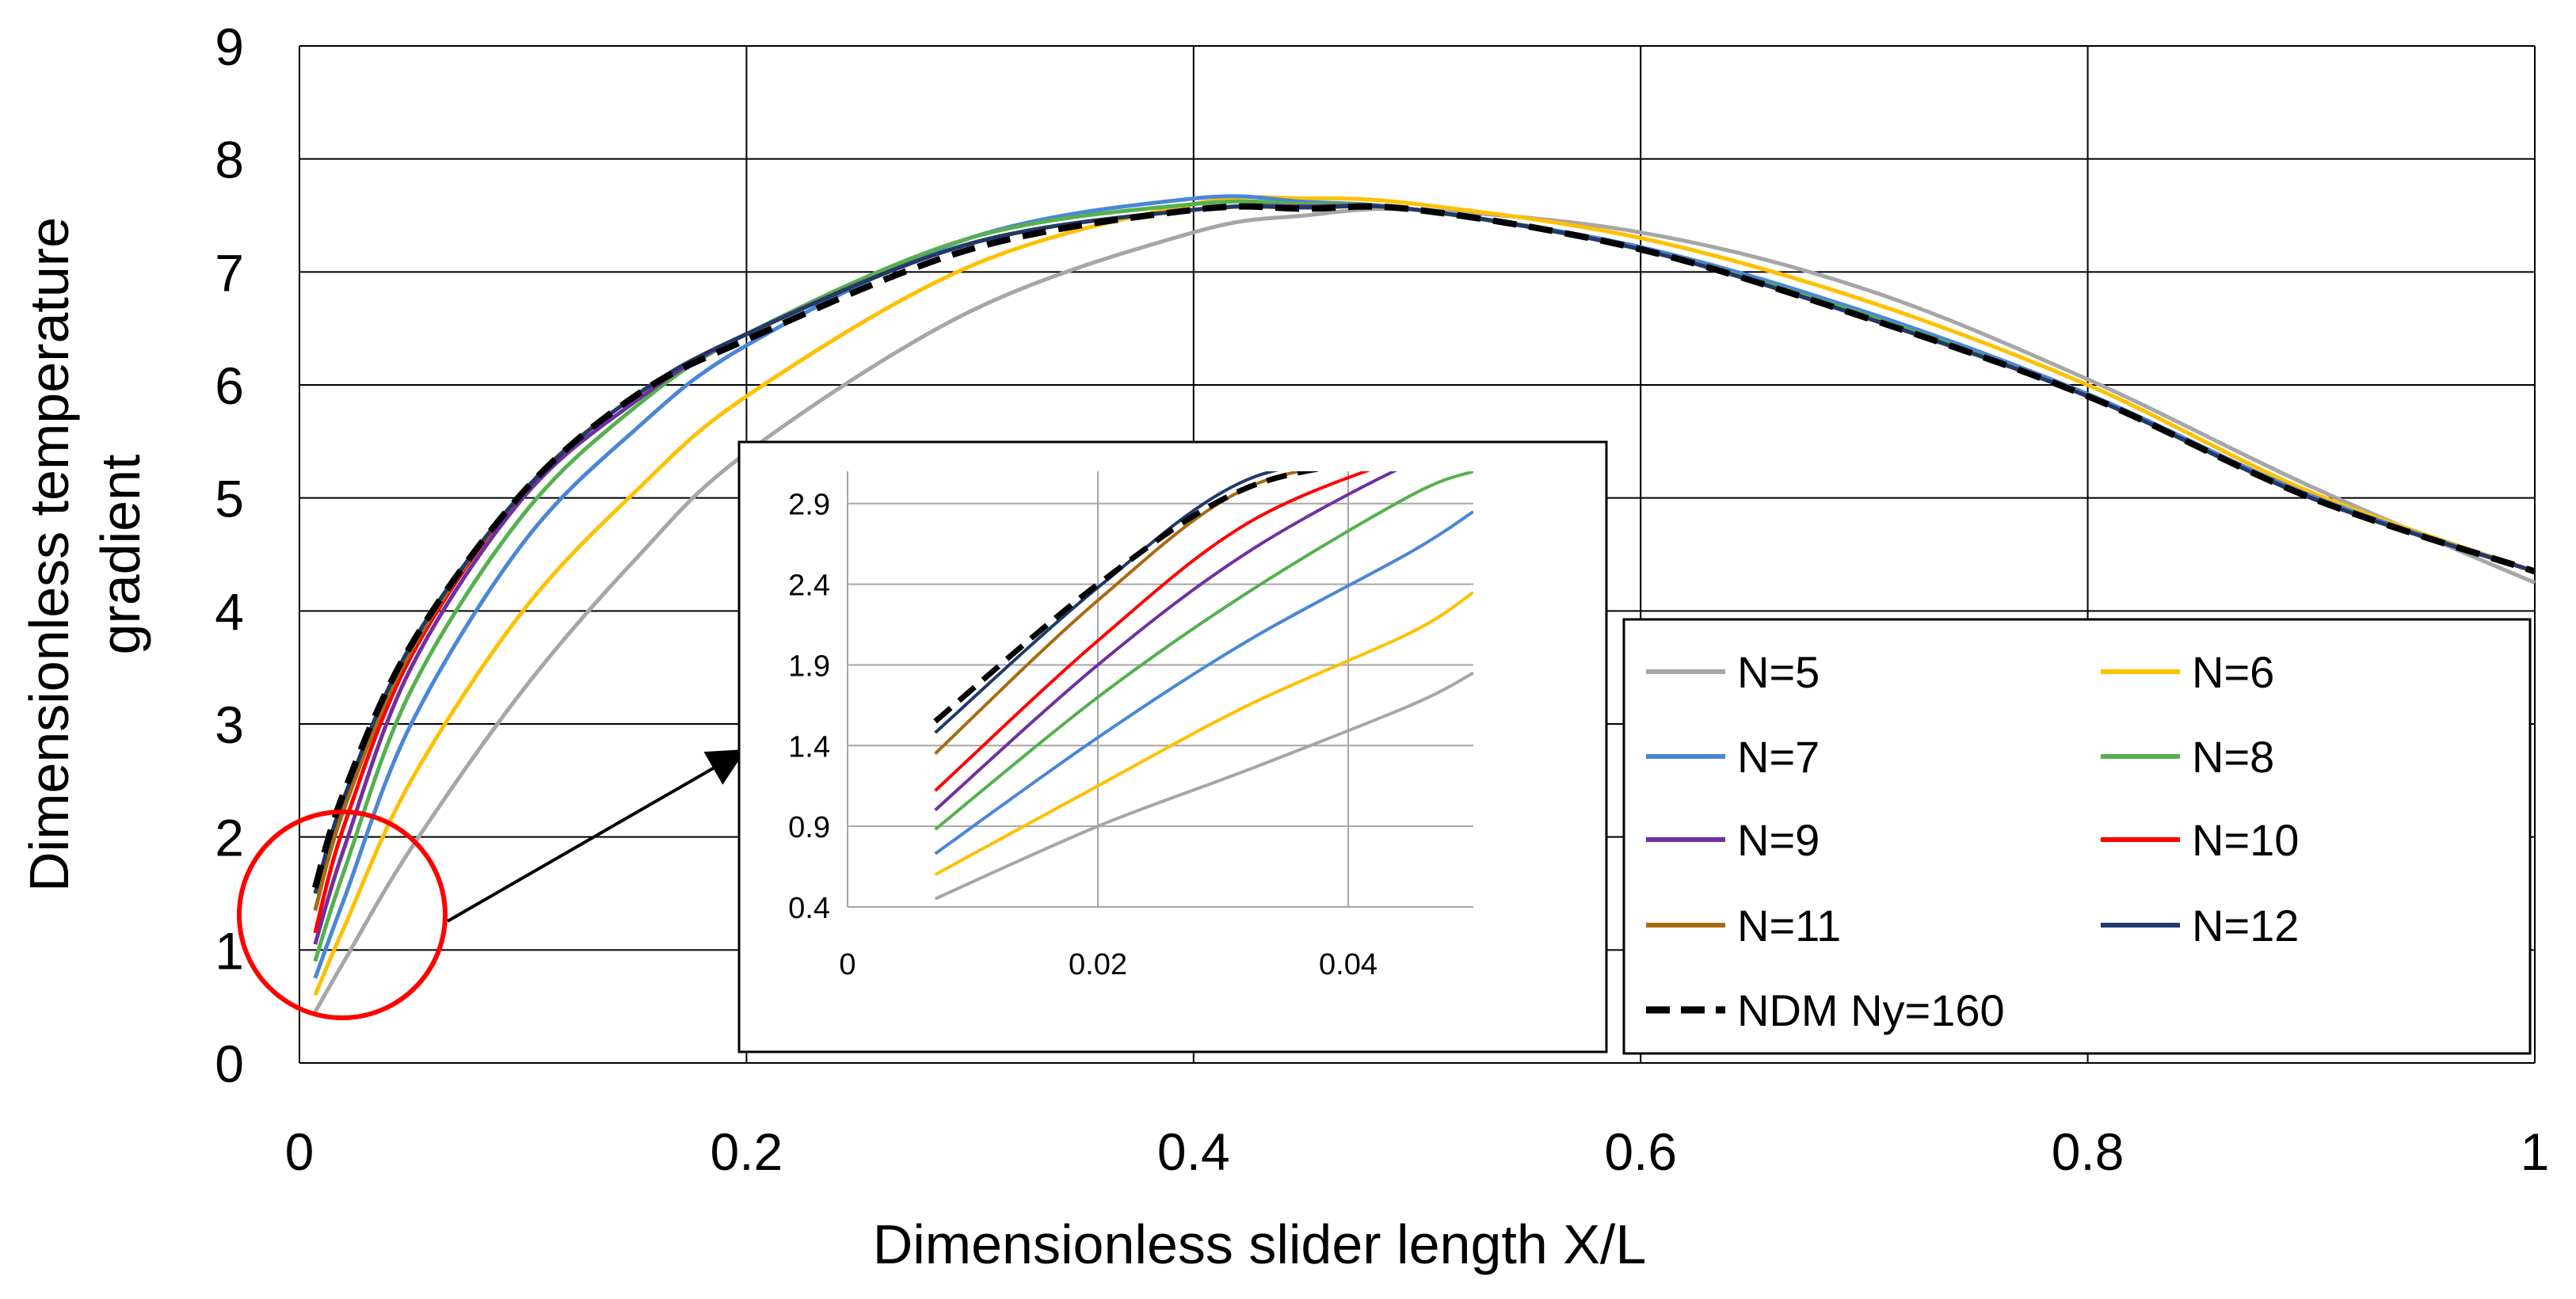 The image size is (2576, 1299). Describe the element at coordinates (809, 747) in the screenshot. I see `inset-y-tick-label: 1.4` at that location.